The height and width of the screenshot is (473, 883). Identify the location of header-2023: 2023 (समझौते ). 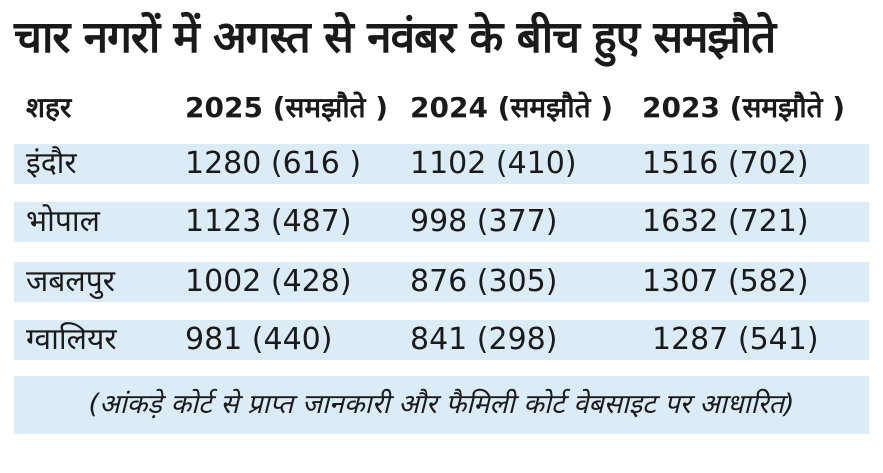
(744, 107).